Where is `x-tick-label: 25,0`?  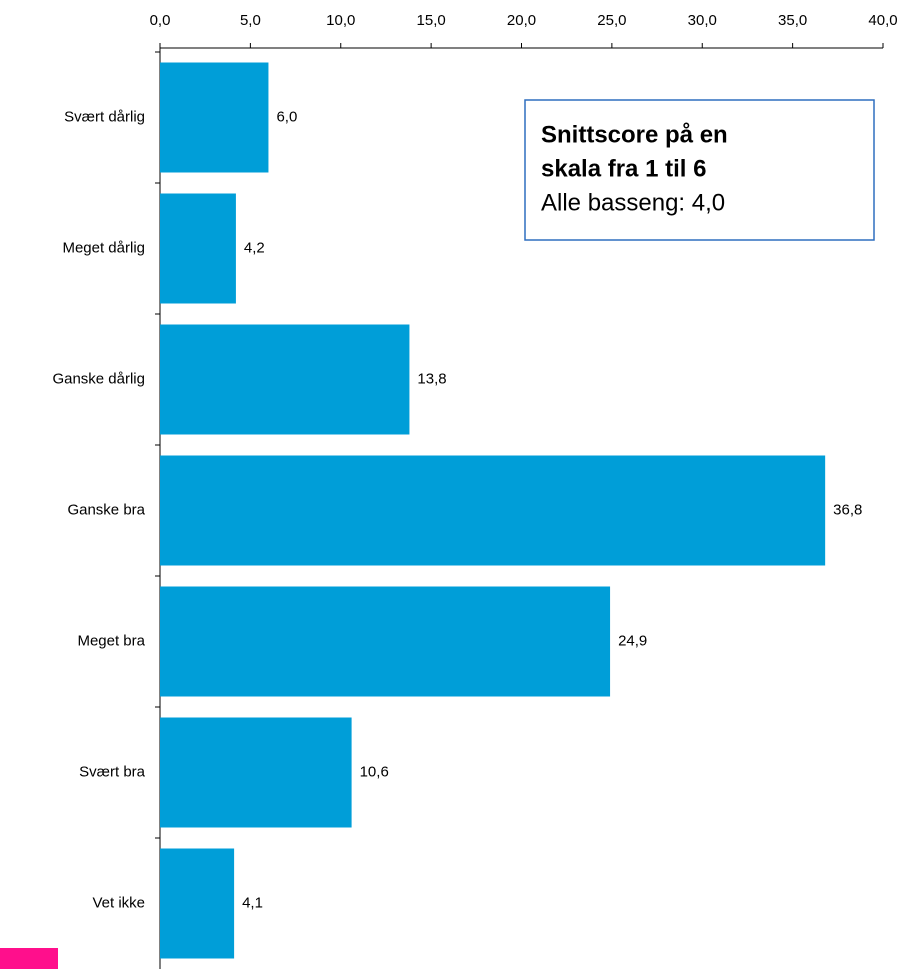
x-tick-label: 25,0 is located at coordinates (611, 20).